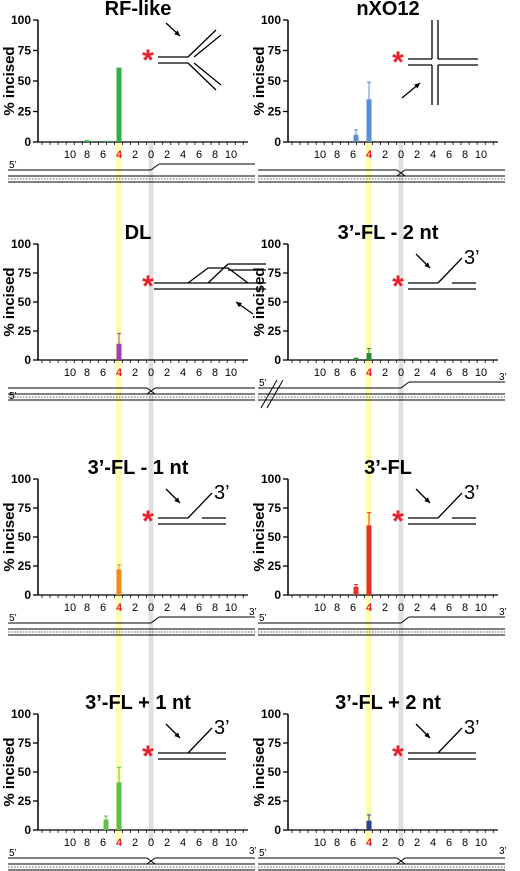 The height and width of the screenshot is (871, 520). I want to click on highlight-band, so click(369, 492).